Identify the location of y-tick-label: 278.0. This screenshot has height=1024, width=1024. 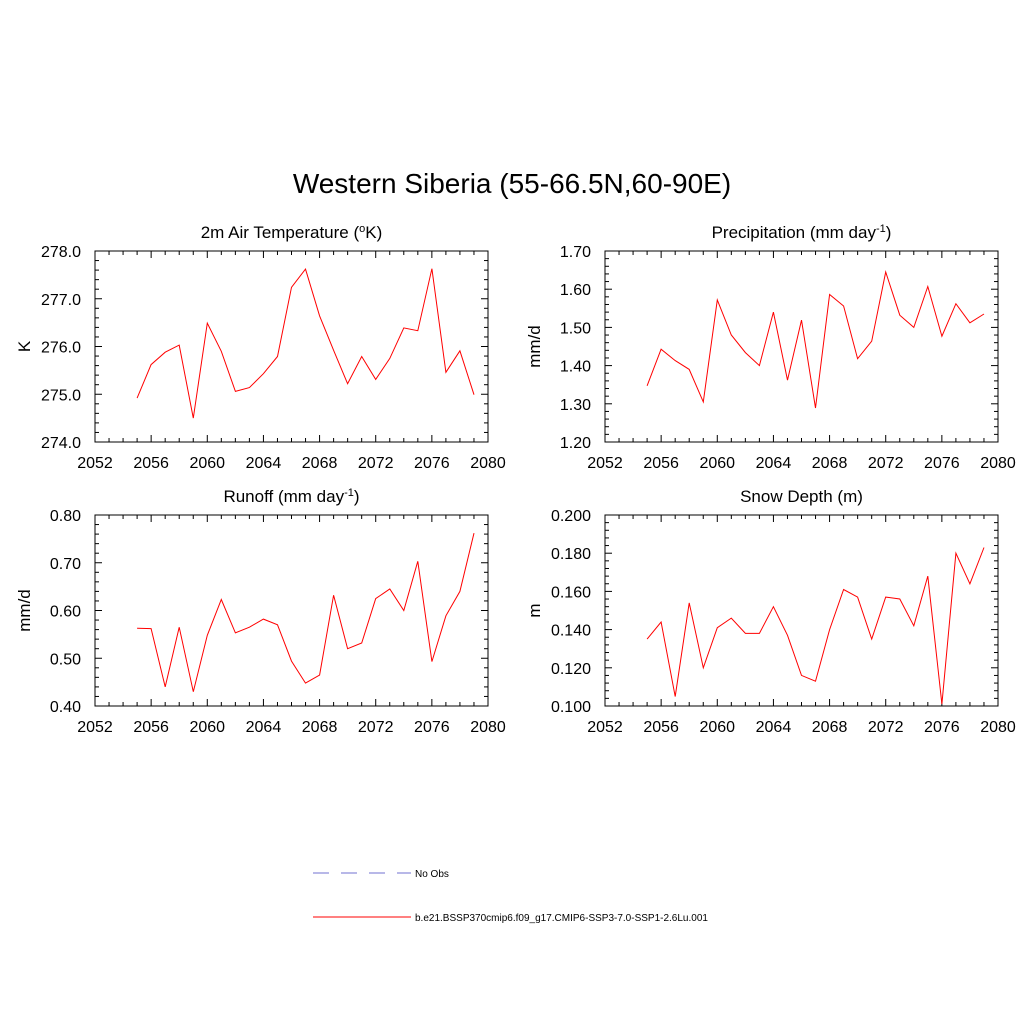
(61, 252).